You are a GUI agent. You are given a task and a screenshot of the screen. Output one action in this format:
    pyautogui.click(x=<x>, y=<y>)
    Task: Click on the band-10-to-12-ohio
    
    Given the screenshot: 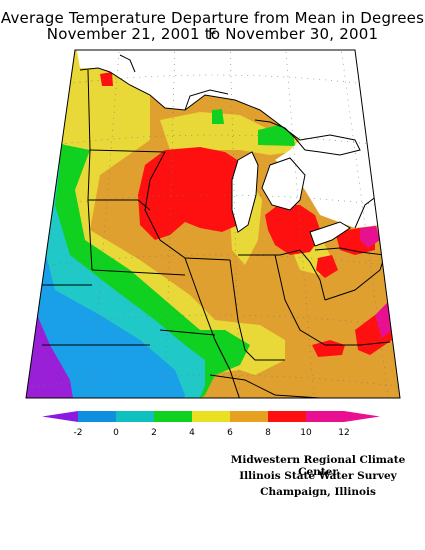 What is the action you would take?
    pyautogui.click(x=327, y=266)
    